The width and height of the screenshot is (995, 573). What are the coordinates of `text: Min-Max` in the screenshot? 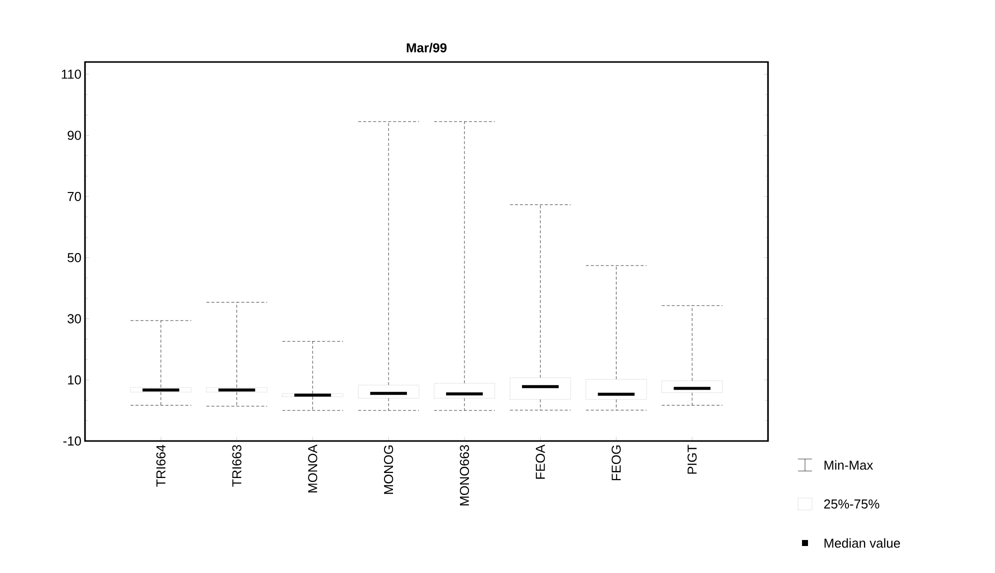 It's located at (849, 465).